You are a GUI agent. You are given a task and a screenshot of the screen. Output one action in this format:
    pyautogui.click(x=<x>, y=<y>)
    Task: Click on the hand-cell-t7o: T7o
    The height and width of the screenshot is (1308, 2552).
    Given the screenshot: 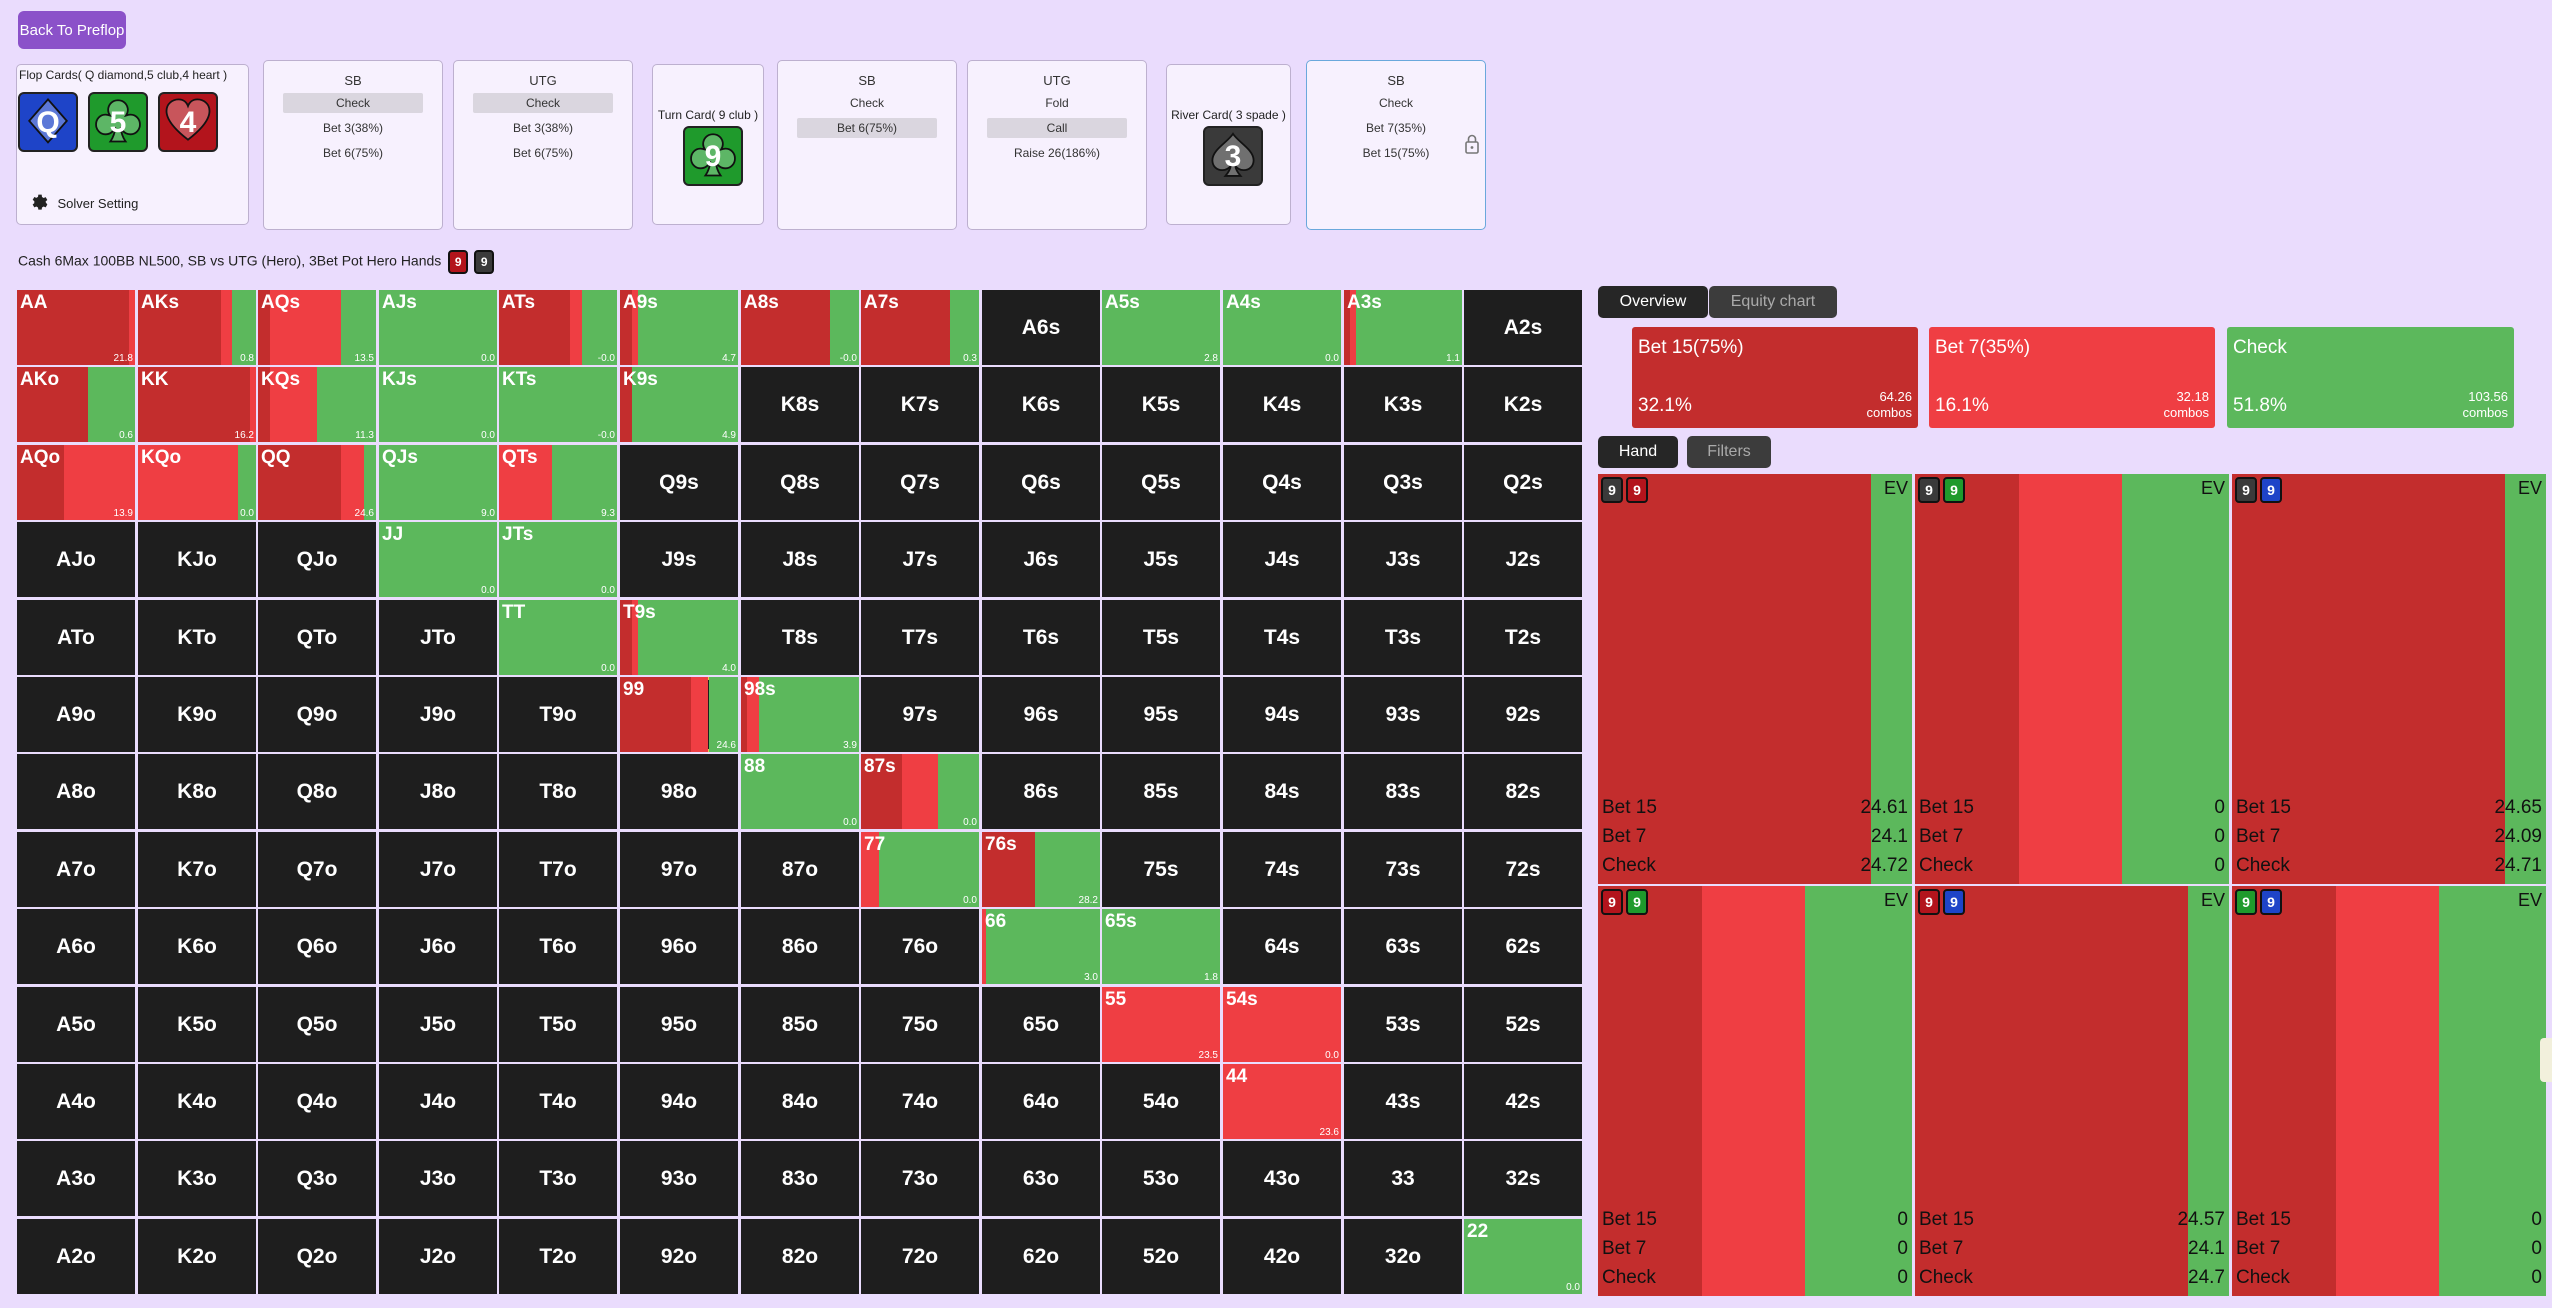 What is the action you would take?
    pyautogui.click(x=558, y=869)
    